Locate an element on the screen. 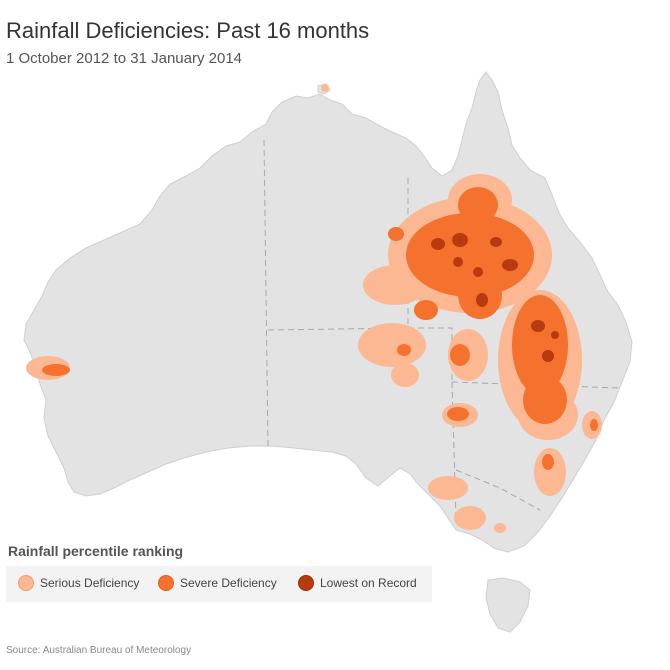 The image size is (670, 670). map-title: Rainfall Deficiencies: Past 16 months is located at coordinates (188, 30).